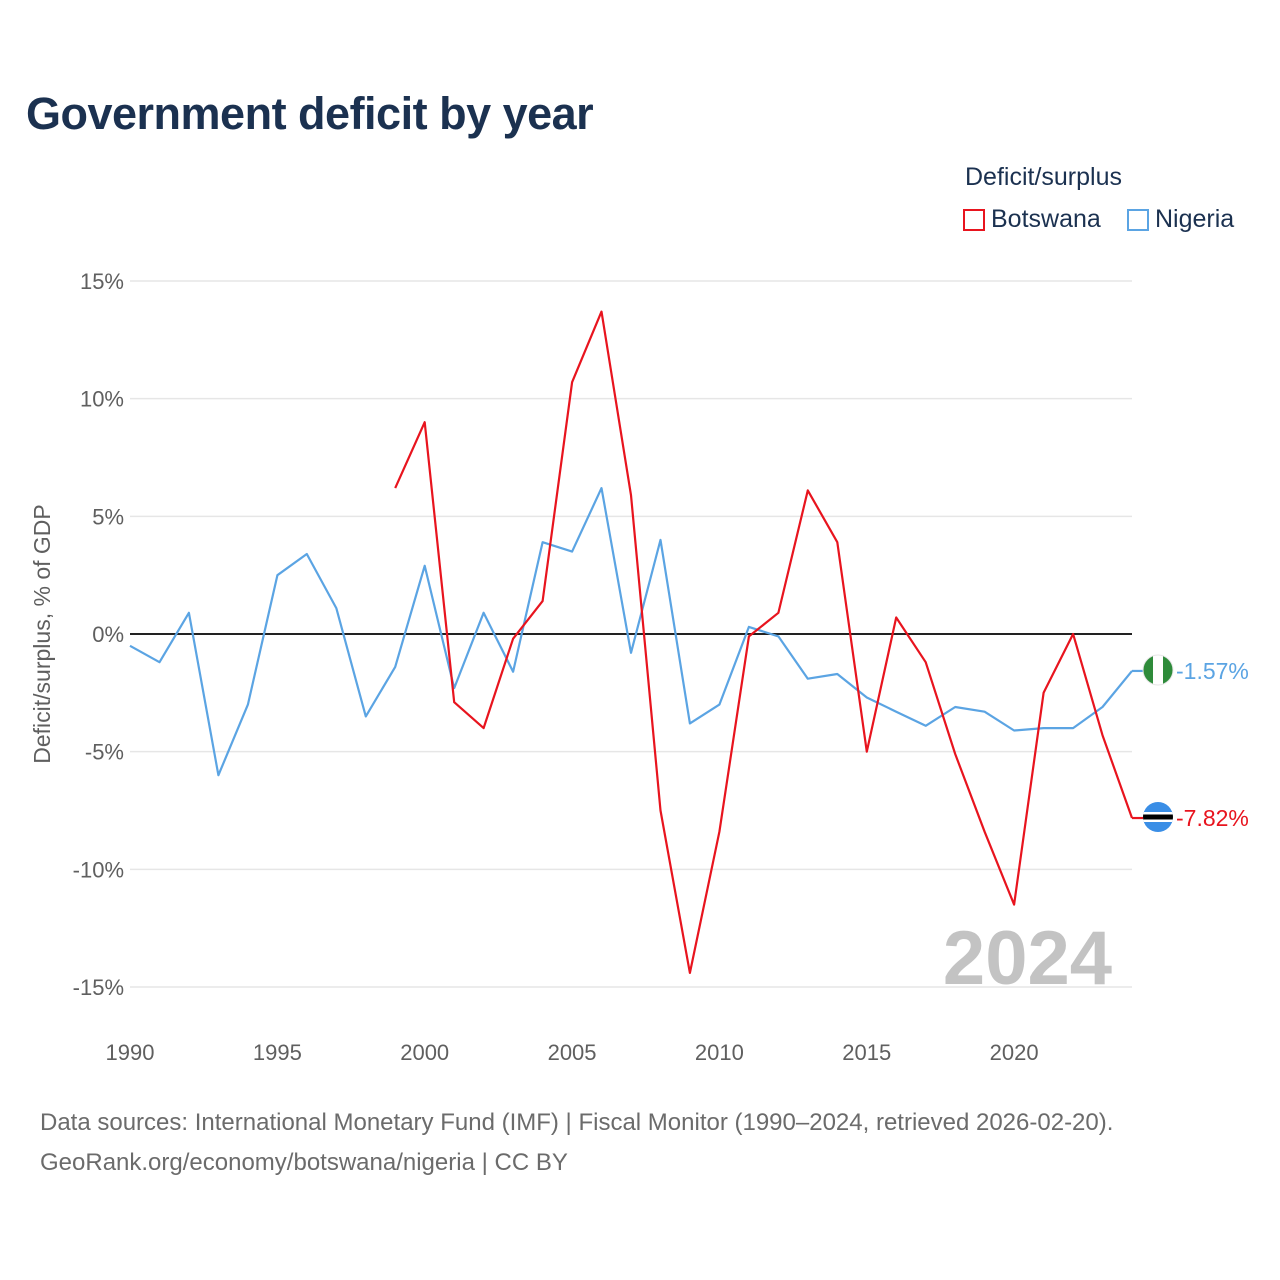 Image resolution: width=1280 pixels, height=1280 pixels. Describe the element at coordinates (424, 1052) in the screenshot. I see `x-tick-label: 2000` at that location.